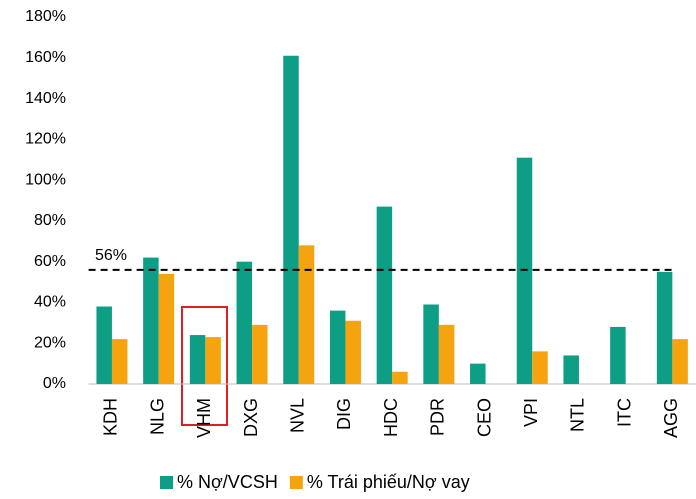 This screenshot has width=696, height=499. I want to click on x-tick-label: NTL, so click(578, 415).